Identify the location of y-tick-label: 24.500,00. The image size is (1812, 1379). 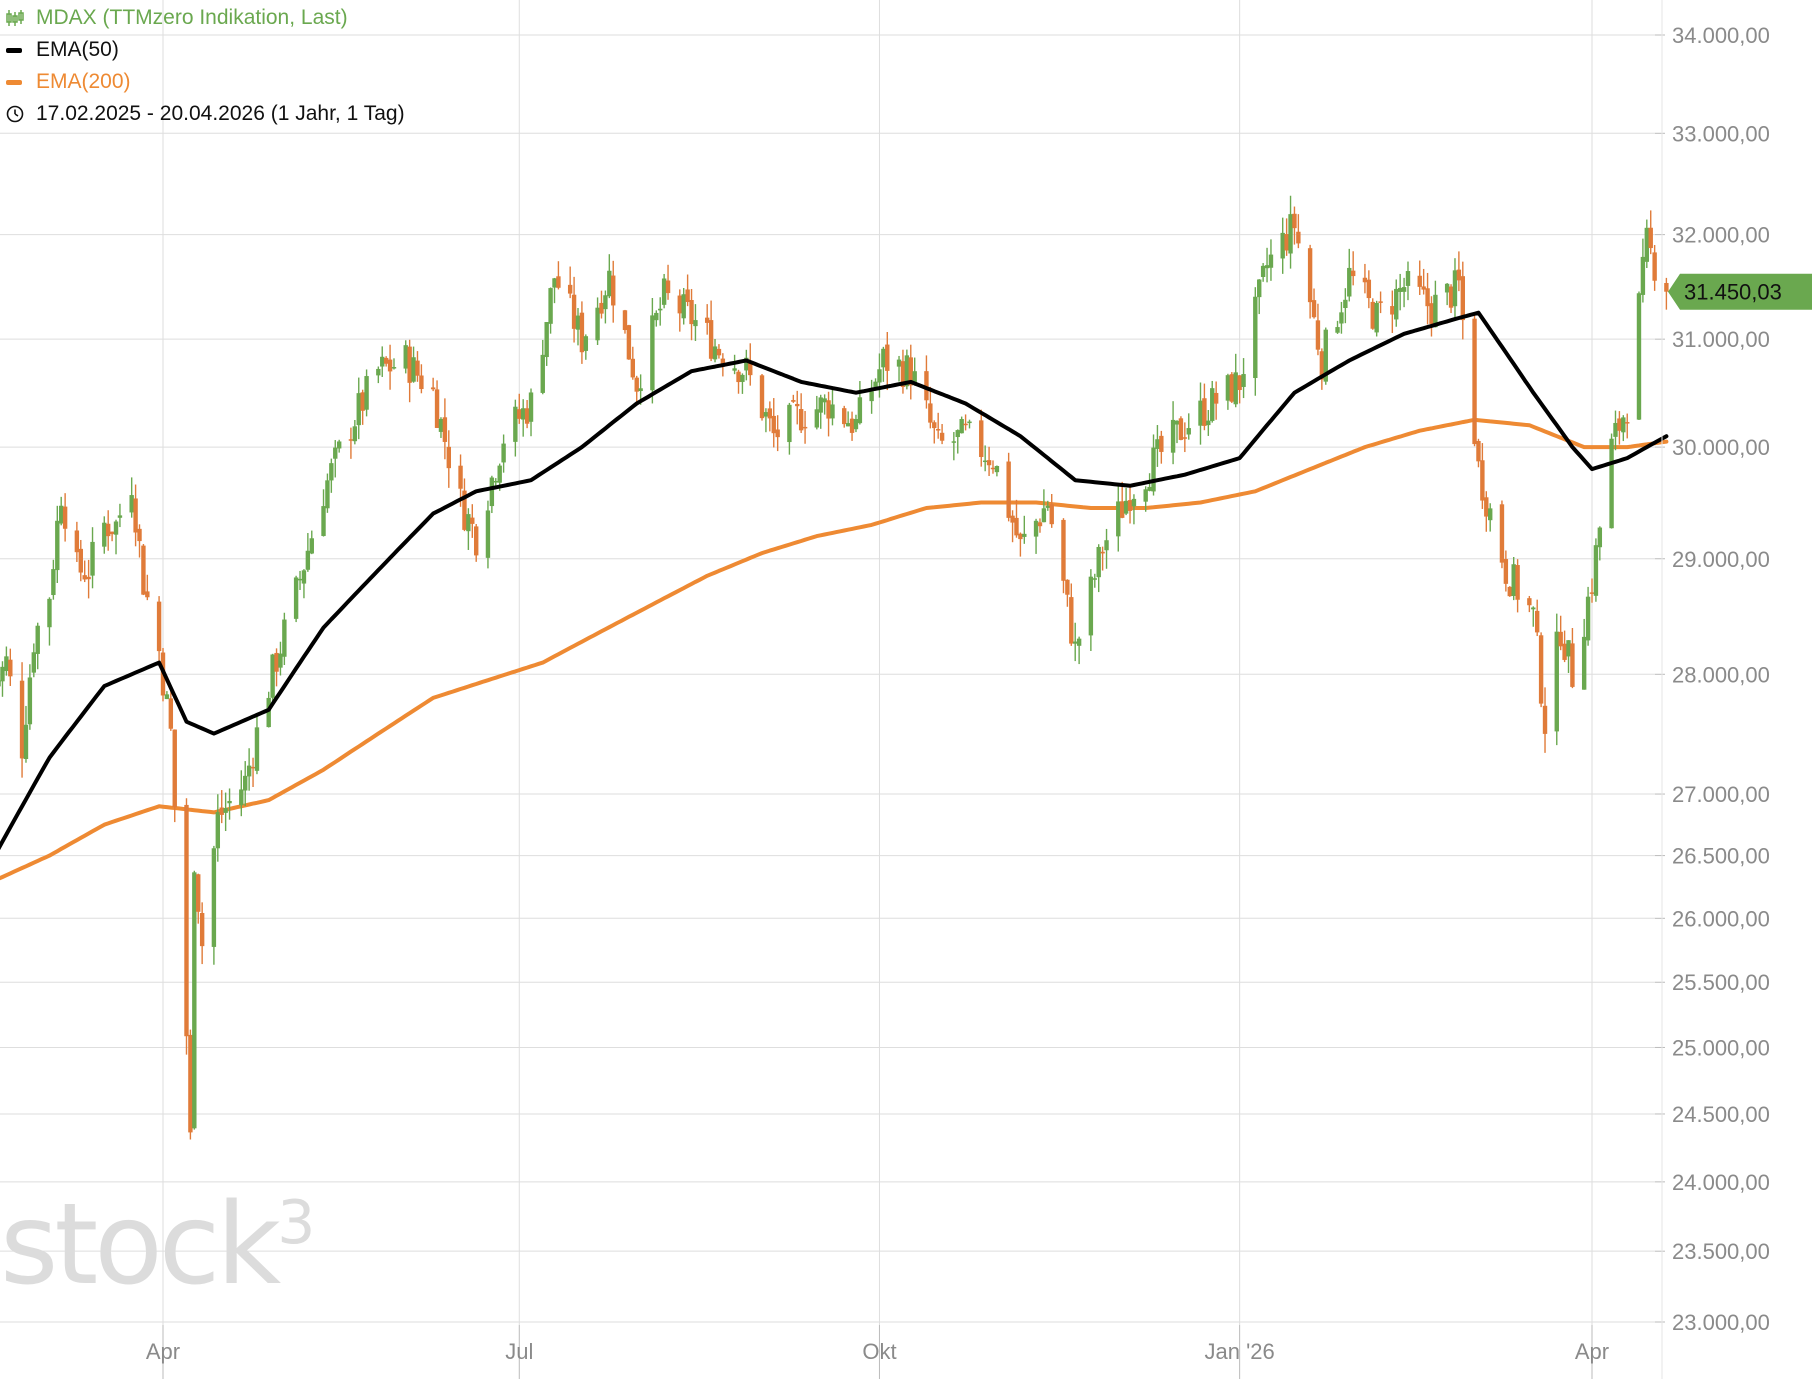
(1721, 1114).